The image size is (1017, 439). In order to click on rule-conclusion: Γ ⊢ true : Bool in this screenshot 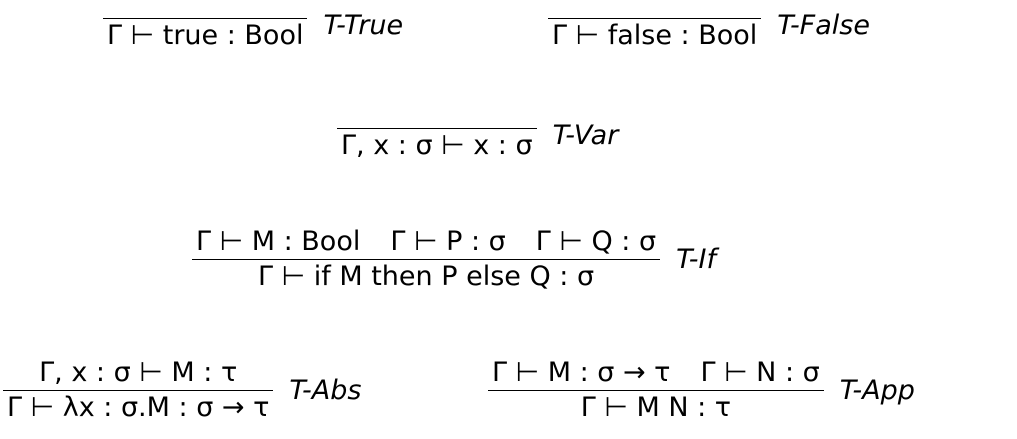, I will do `click(205, 35)`.